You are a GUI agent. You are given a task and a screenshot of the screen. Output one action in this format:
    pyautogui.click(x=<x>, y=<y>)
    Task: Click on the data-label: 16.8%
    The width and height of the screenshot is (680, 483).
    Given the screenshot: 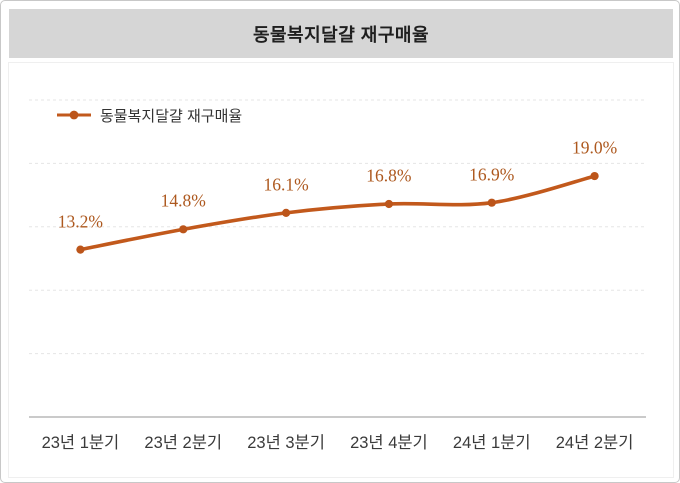 What is the action you would take?
    pyautogui.click(x=389, y=175)
    